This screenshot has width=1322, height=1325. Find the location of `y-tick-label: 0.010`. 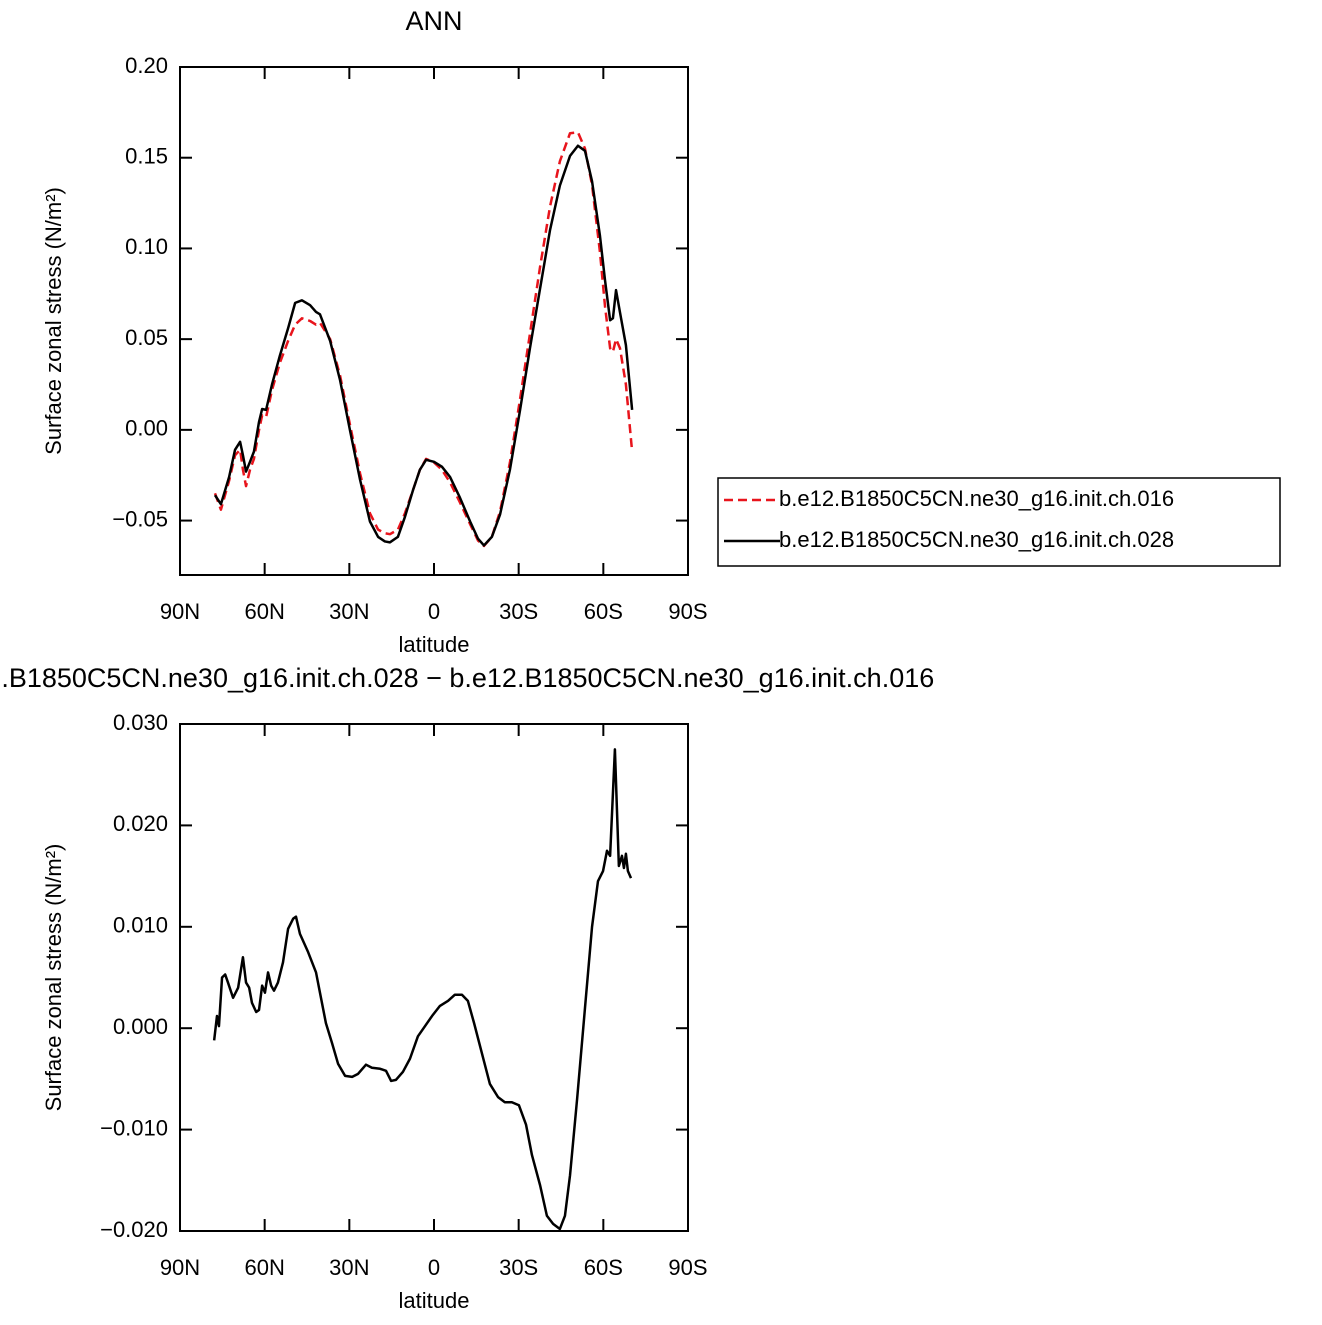

y-tick-label: 0.010 is located at coordinates (140, 925).